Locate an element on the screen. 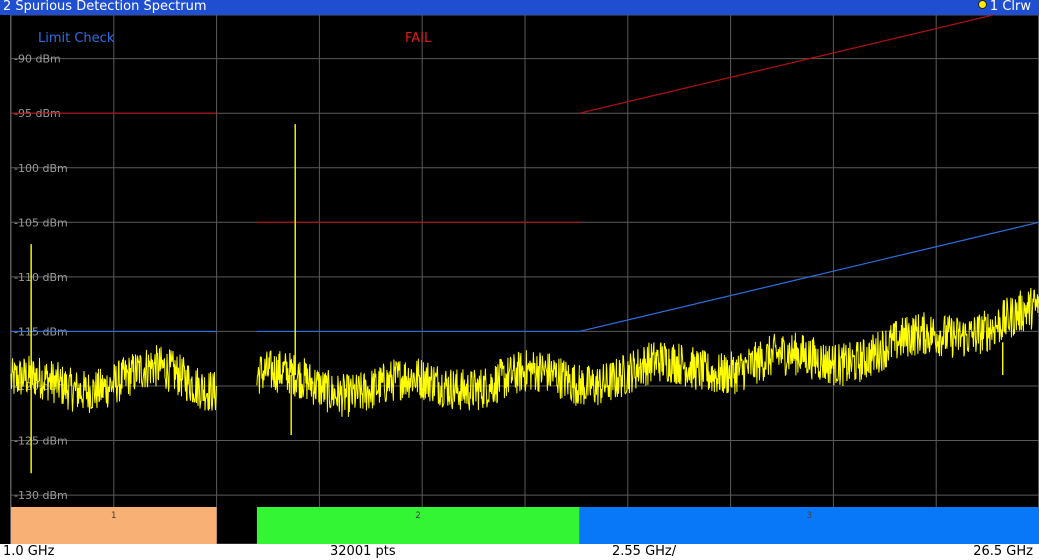 The image size is (1039, 560). y-tick-label: -130 dBm is located at coordinates (41, 495).